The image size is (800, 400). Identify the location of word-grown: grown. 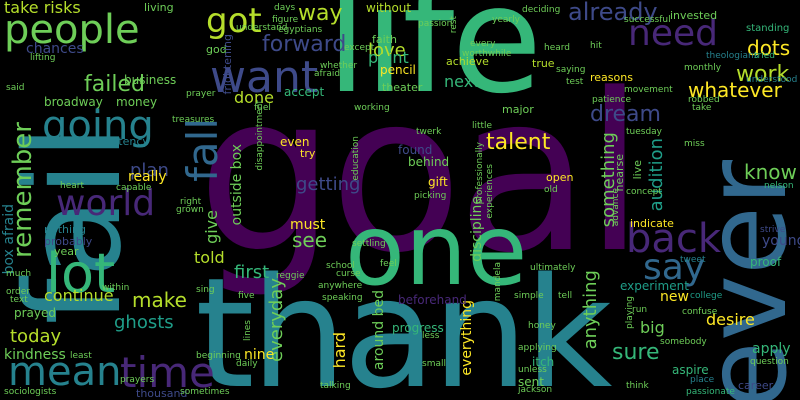
(190, 210).